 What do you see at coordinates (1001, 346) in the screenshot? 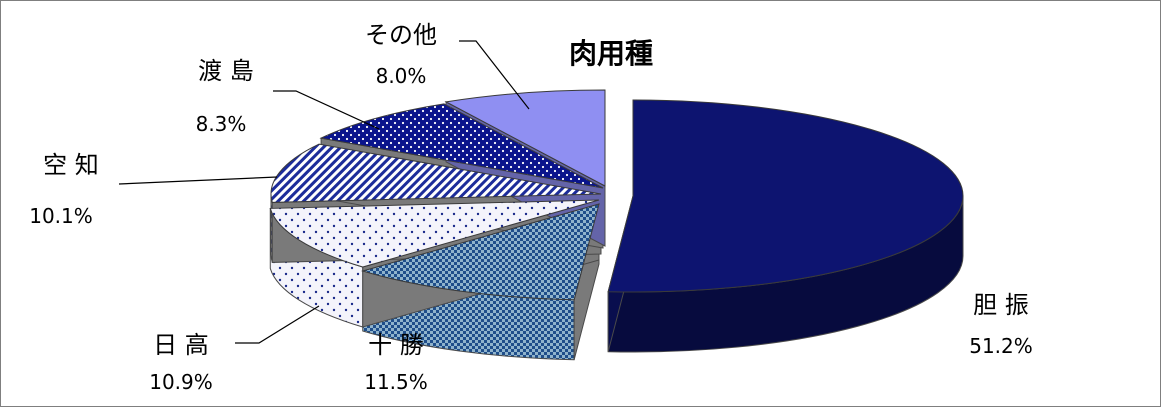
I see `slice-value-0: 51.2%` at bounding box center [1001, 346].